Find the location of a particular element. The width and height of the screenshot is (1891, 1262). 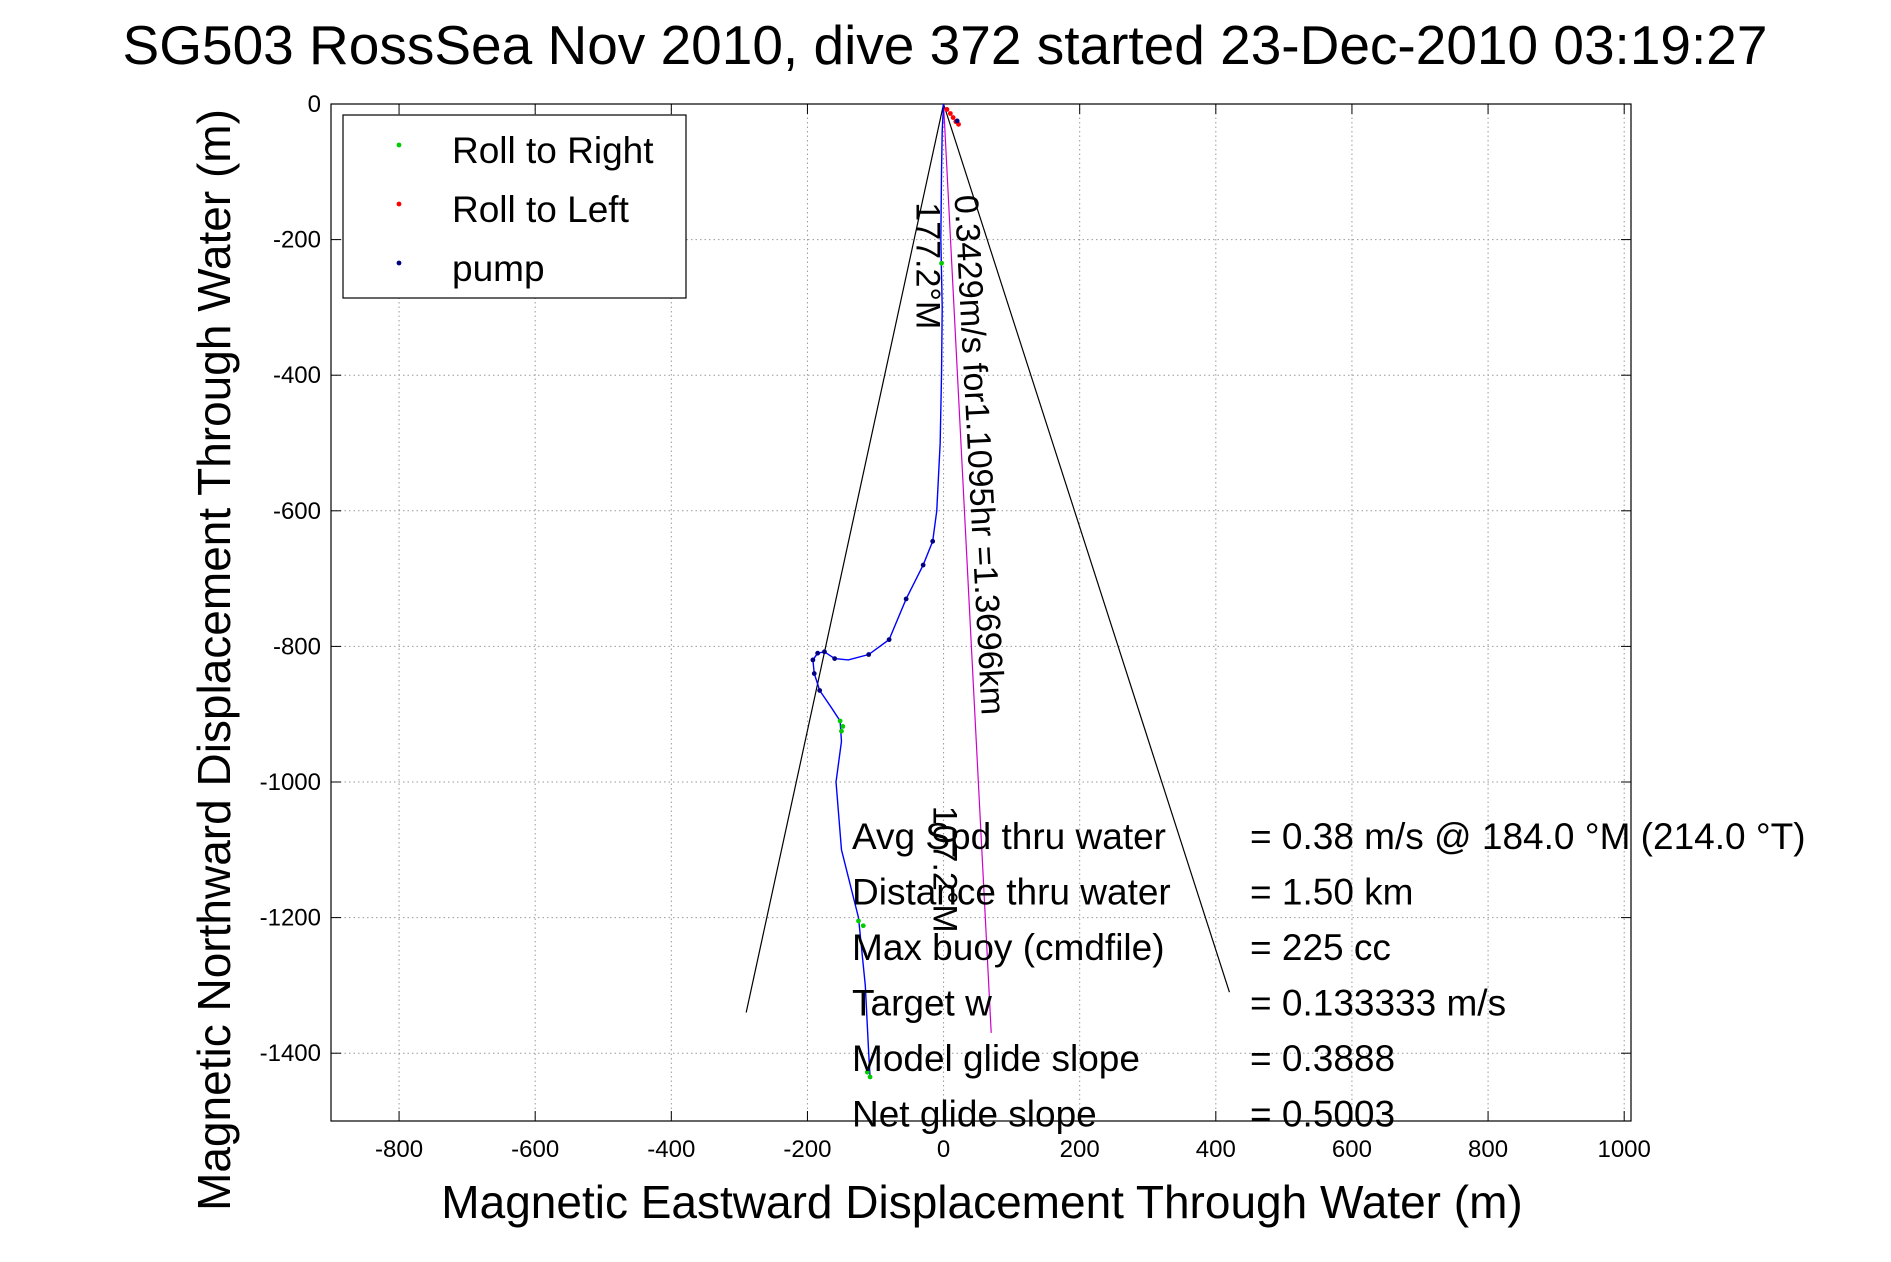

y-tick-label: -400 is located at coordinates (297, 375).